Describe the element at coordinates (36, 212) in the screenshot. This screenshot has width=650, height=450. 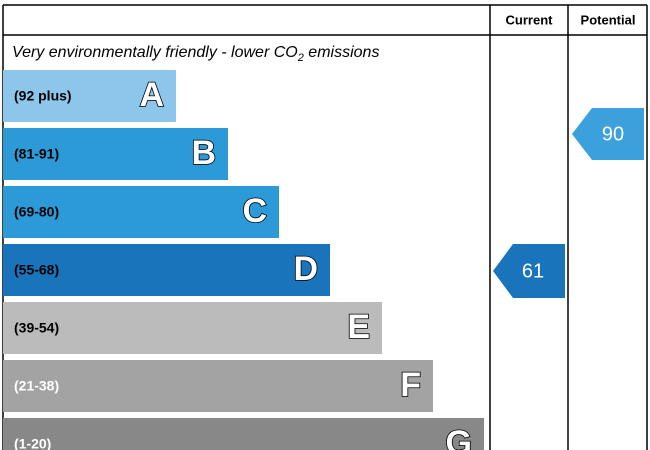
I see `band-range: (69-80)` at that location.